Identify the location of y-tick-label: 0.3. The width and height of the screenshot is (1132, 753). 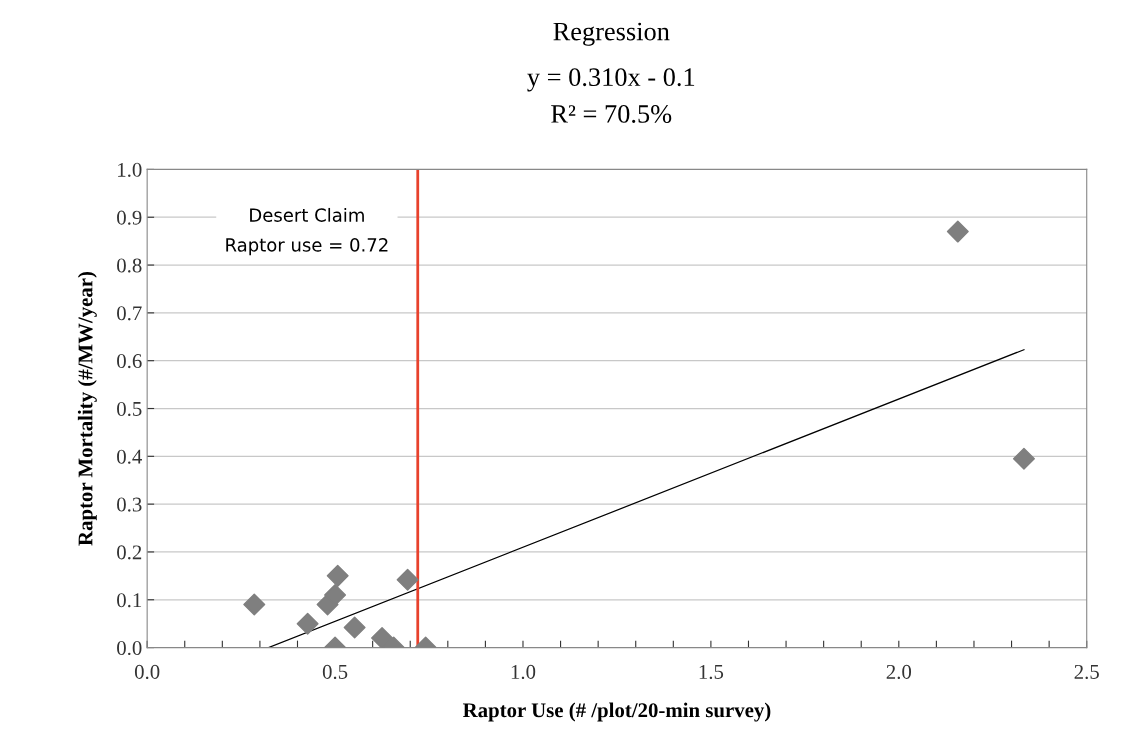
(129, 504).